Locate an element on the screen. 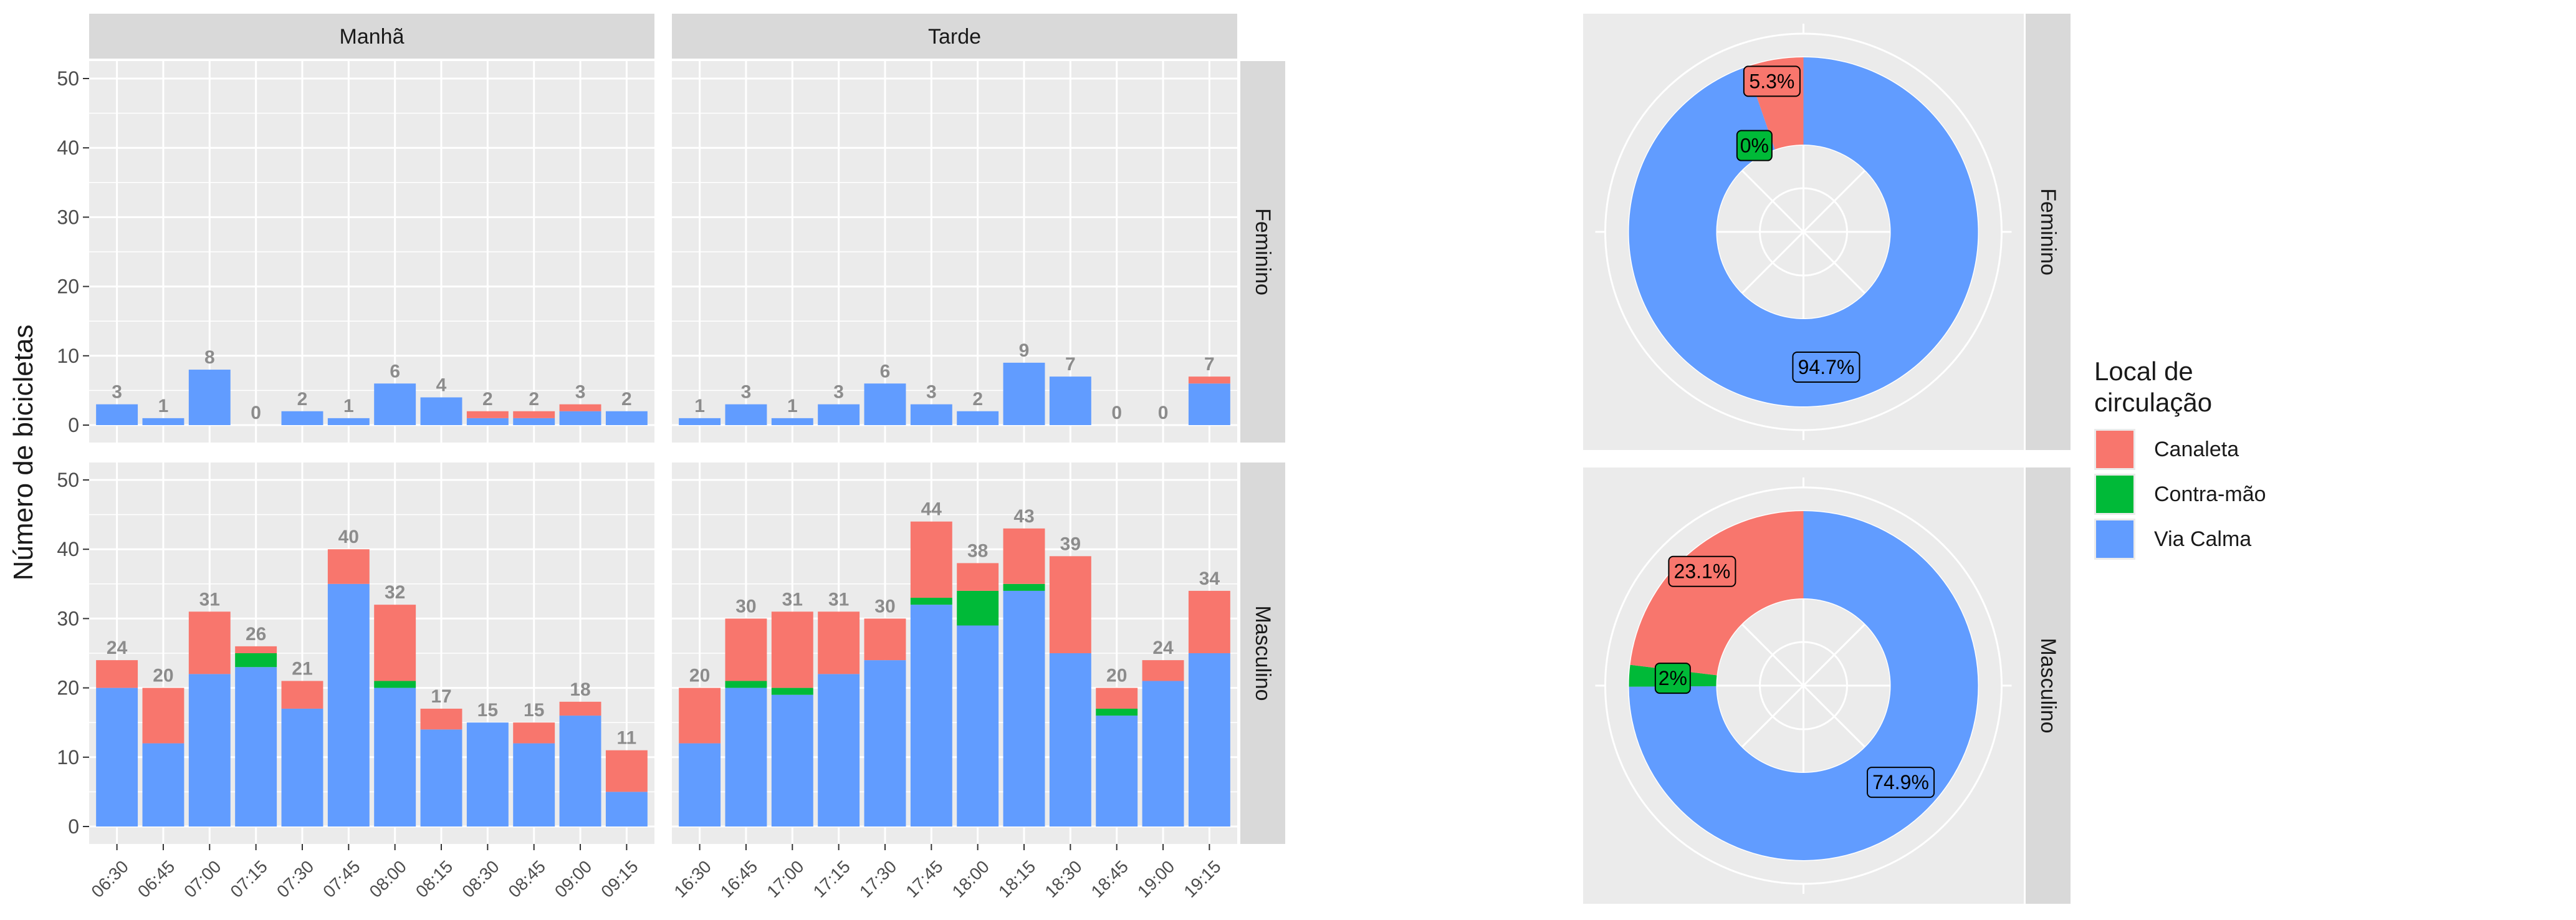 Image resolution: width=2576 pixels, height=920 pixels. slice-label-contra-mao: 0% is located at coordinates (1755, 146).